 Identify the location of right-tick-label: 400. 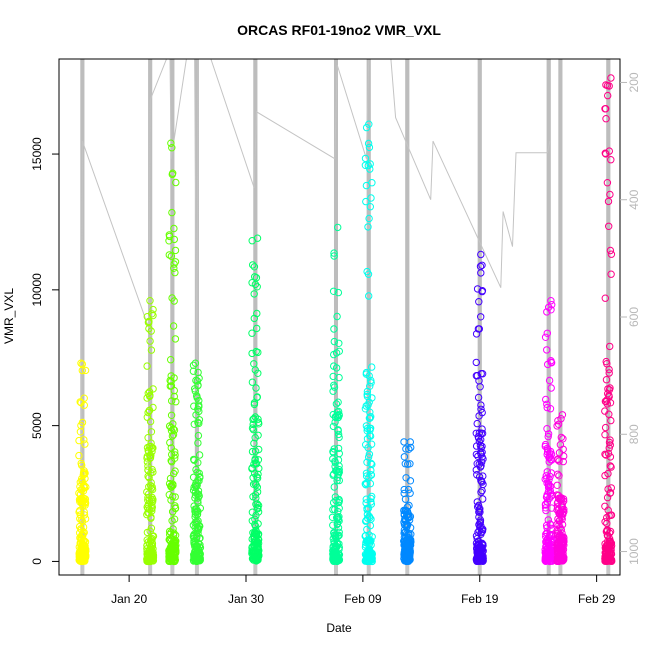
(634, 199).